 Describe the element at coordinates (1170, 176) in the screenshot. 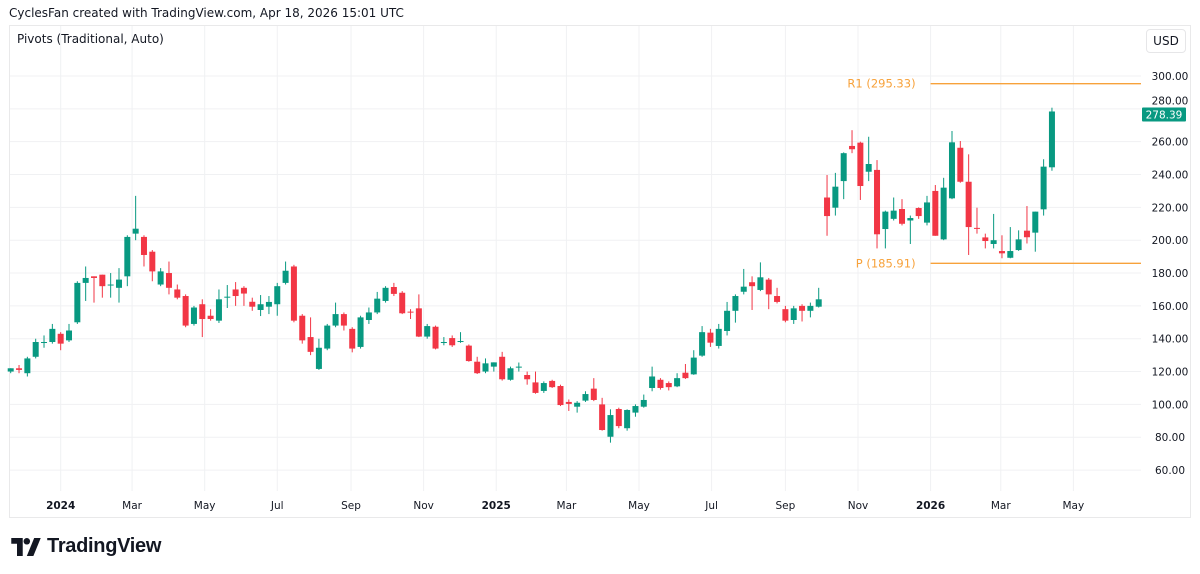

I see `y-tick-label: 240.00` at that location.